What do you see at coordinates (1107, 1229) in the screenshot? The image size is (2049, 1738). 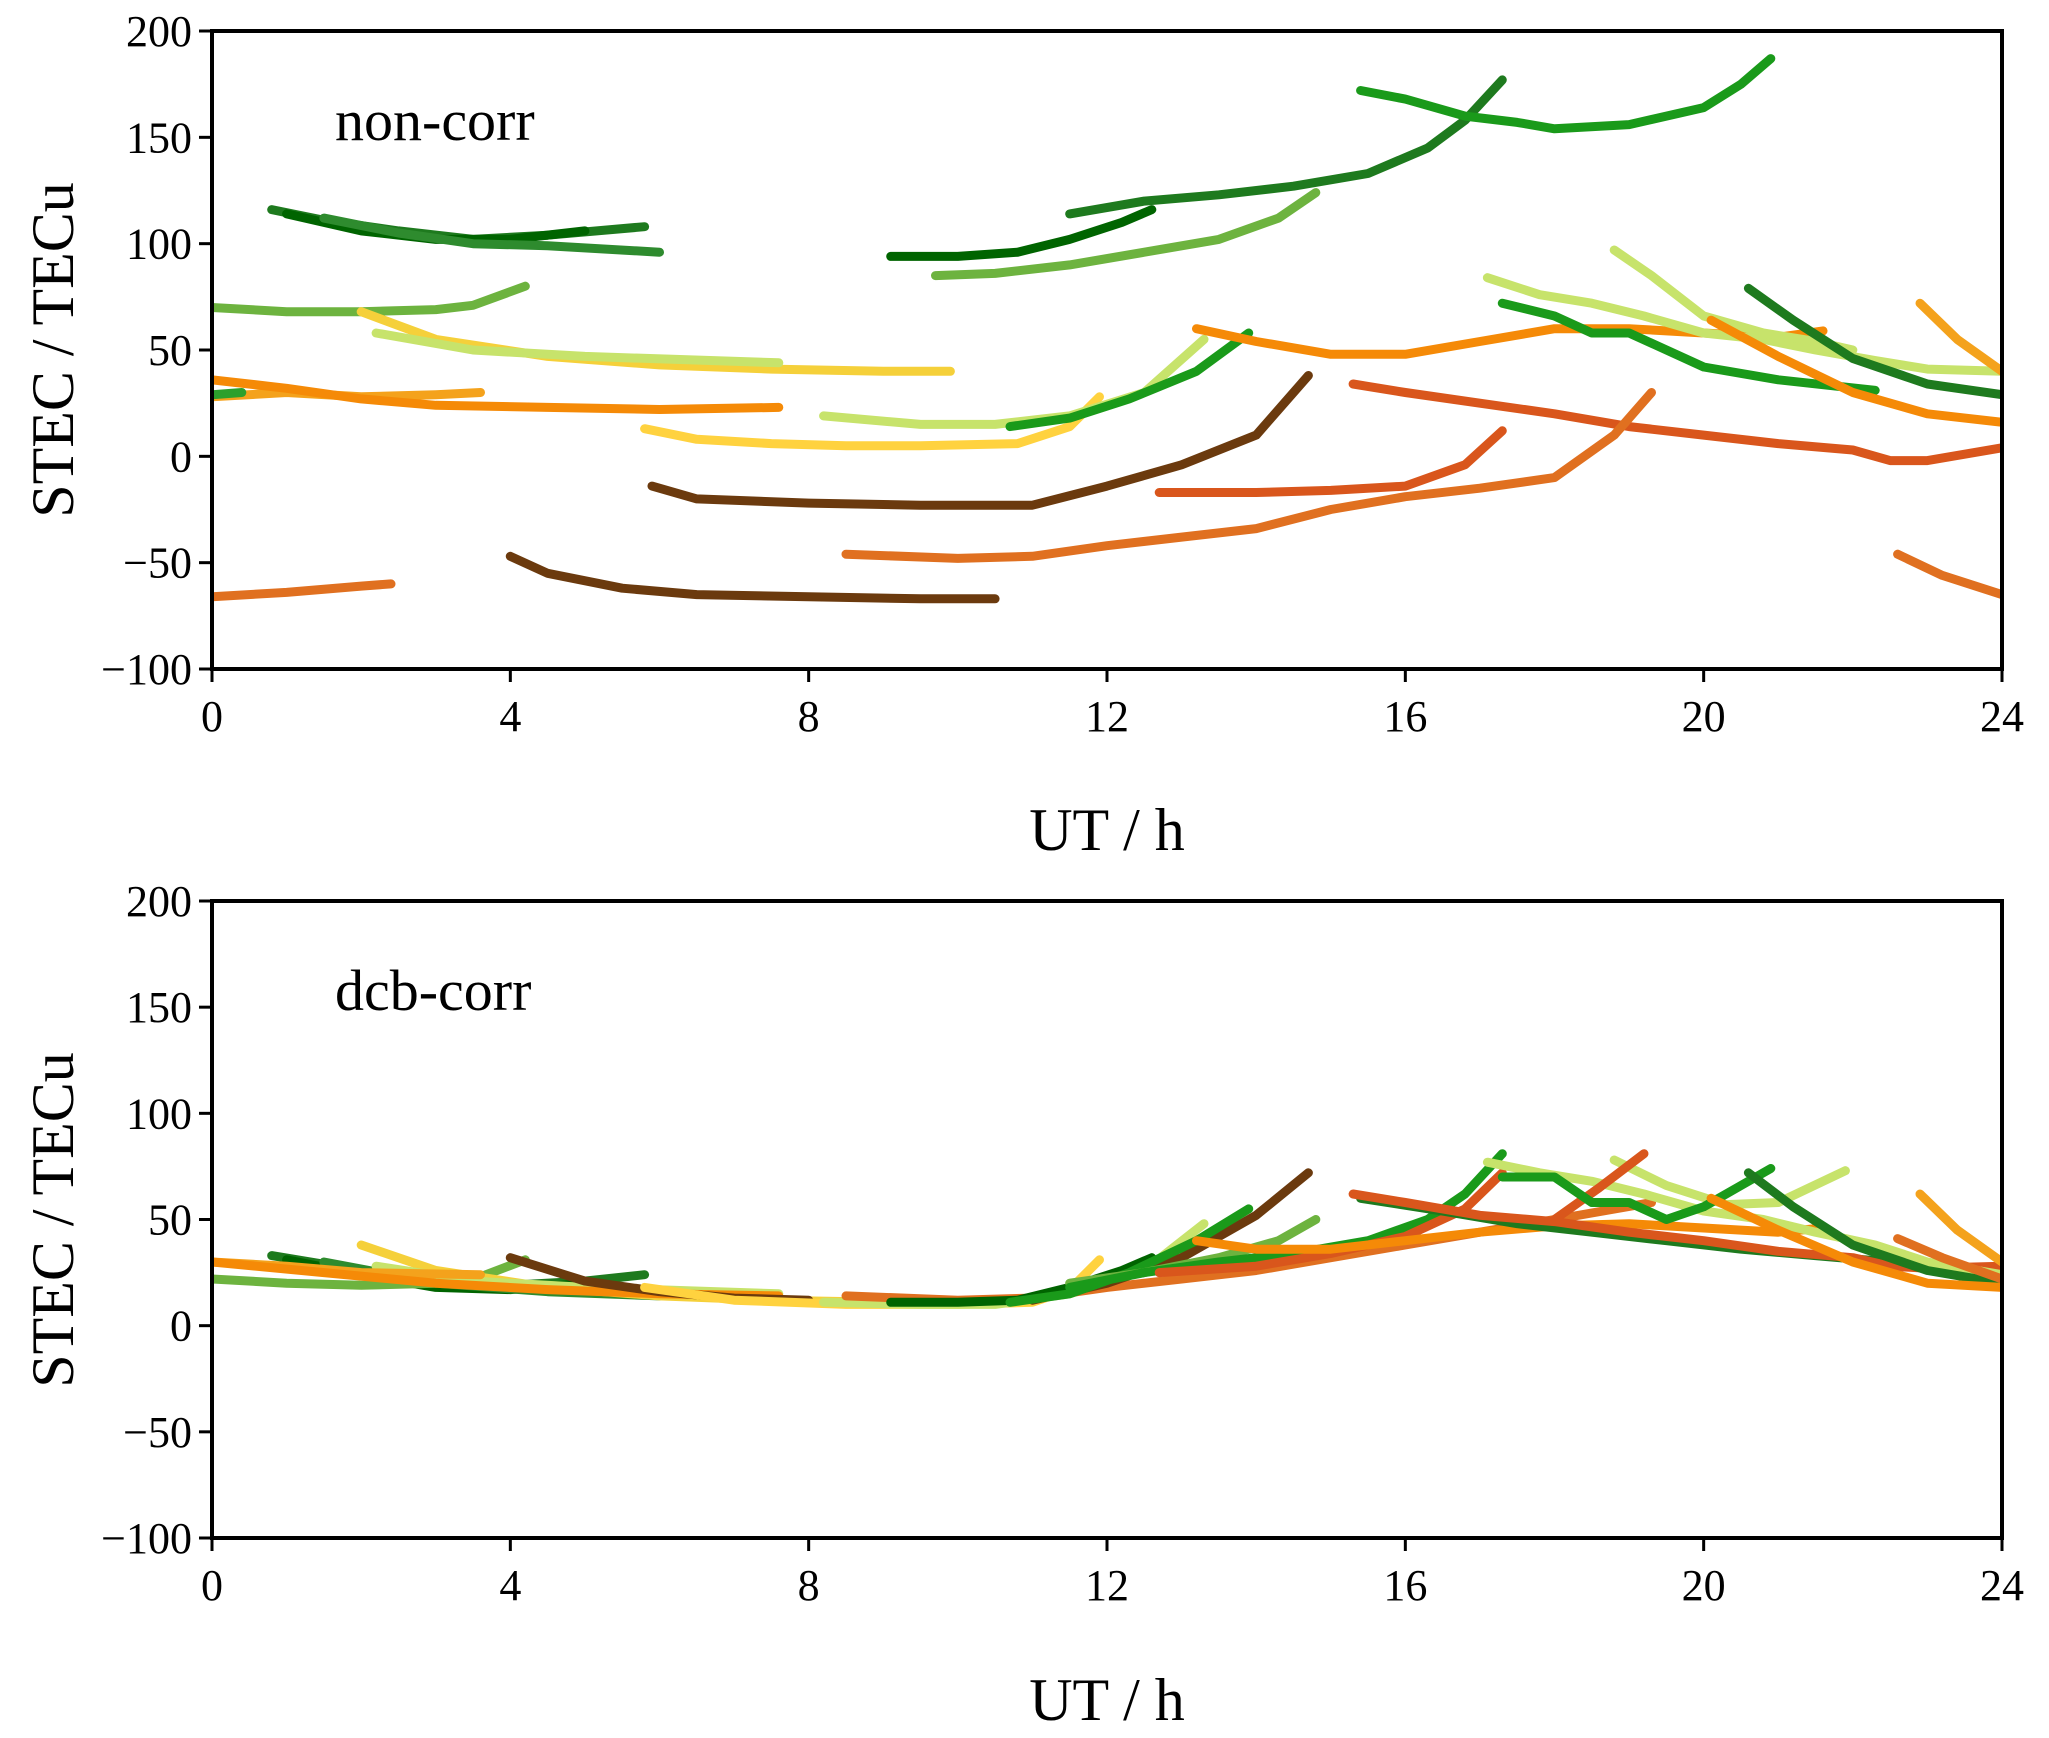 I see `series-group` at bounding box center [1107, 1229].